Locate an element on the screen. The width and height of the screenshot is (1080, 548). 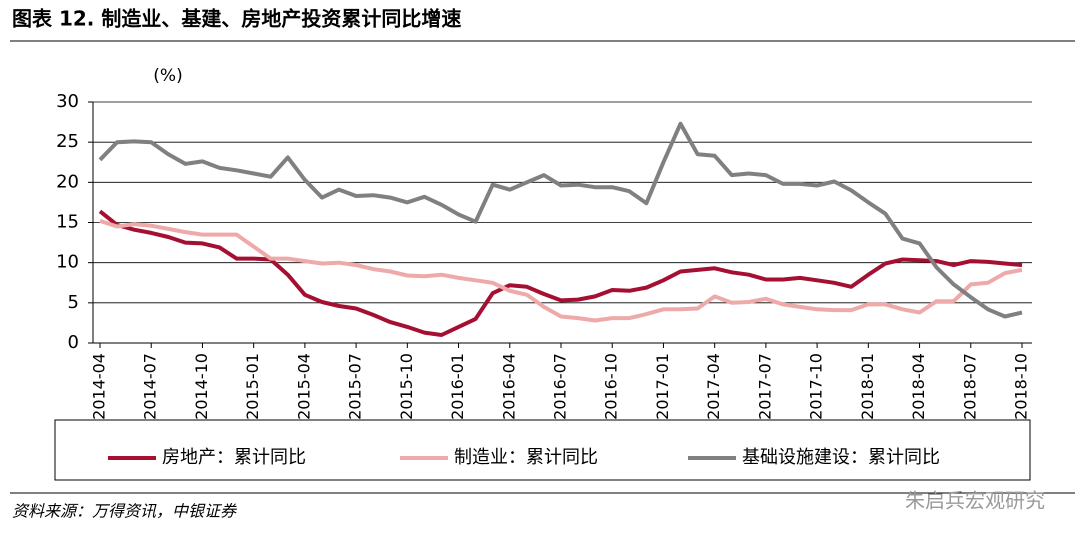
y-tick-label: 0 is located at coordinates (73, 342).